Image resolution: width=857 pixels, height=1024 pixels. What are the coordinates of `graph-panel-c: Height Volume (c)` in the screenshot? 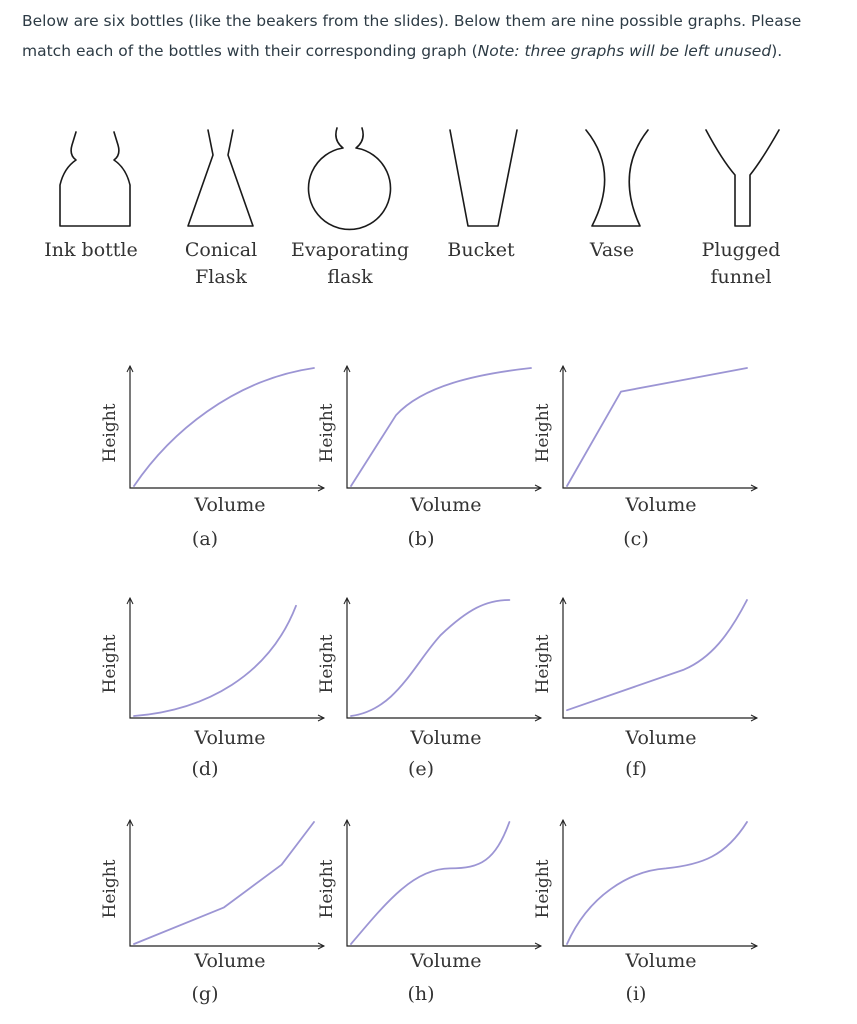 It's located at (646, 457).